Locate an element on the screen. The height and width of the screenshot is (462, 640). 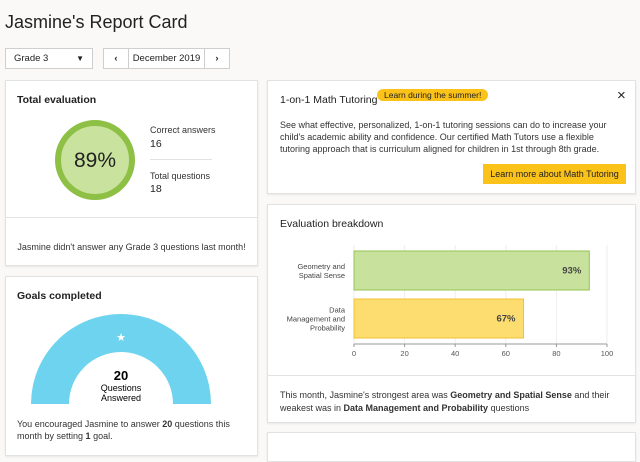
close-button: × is located at coordinates (621, 95).